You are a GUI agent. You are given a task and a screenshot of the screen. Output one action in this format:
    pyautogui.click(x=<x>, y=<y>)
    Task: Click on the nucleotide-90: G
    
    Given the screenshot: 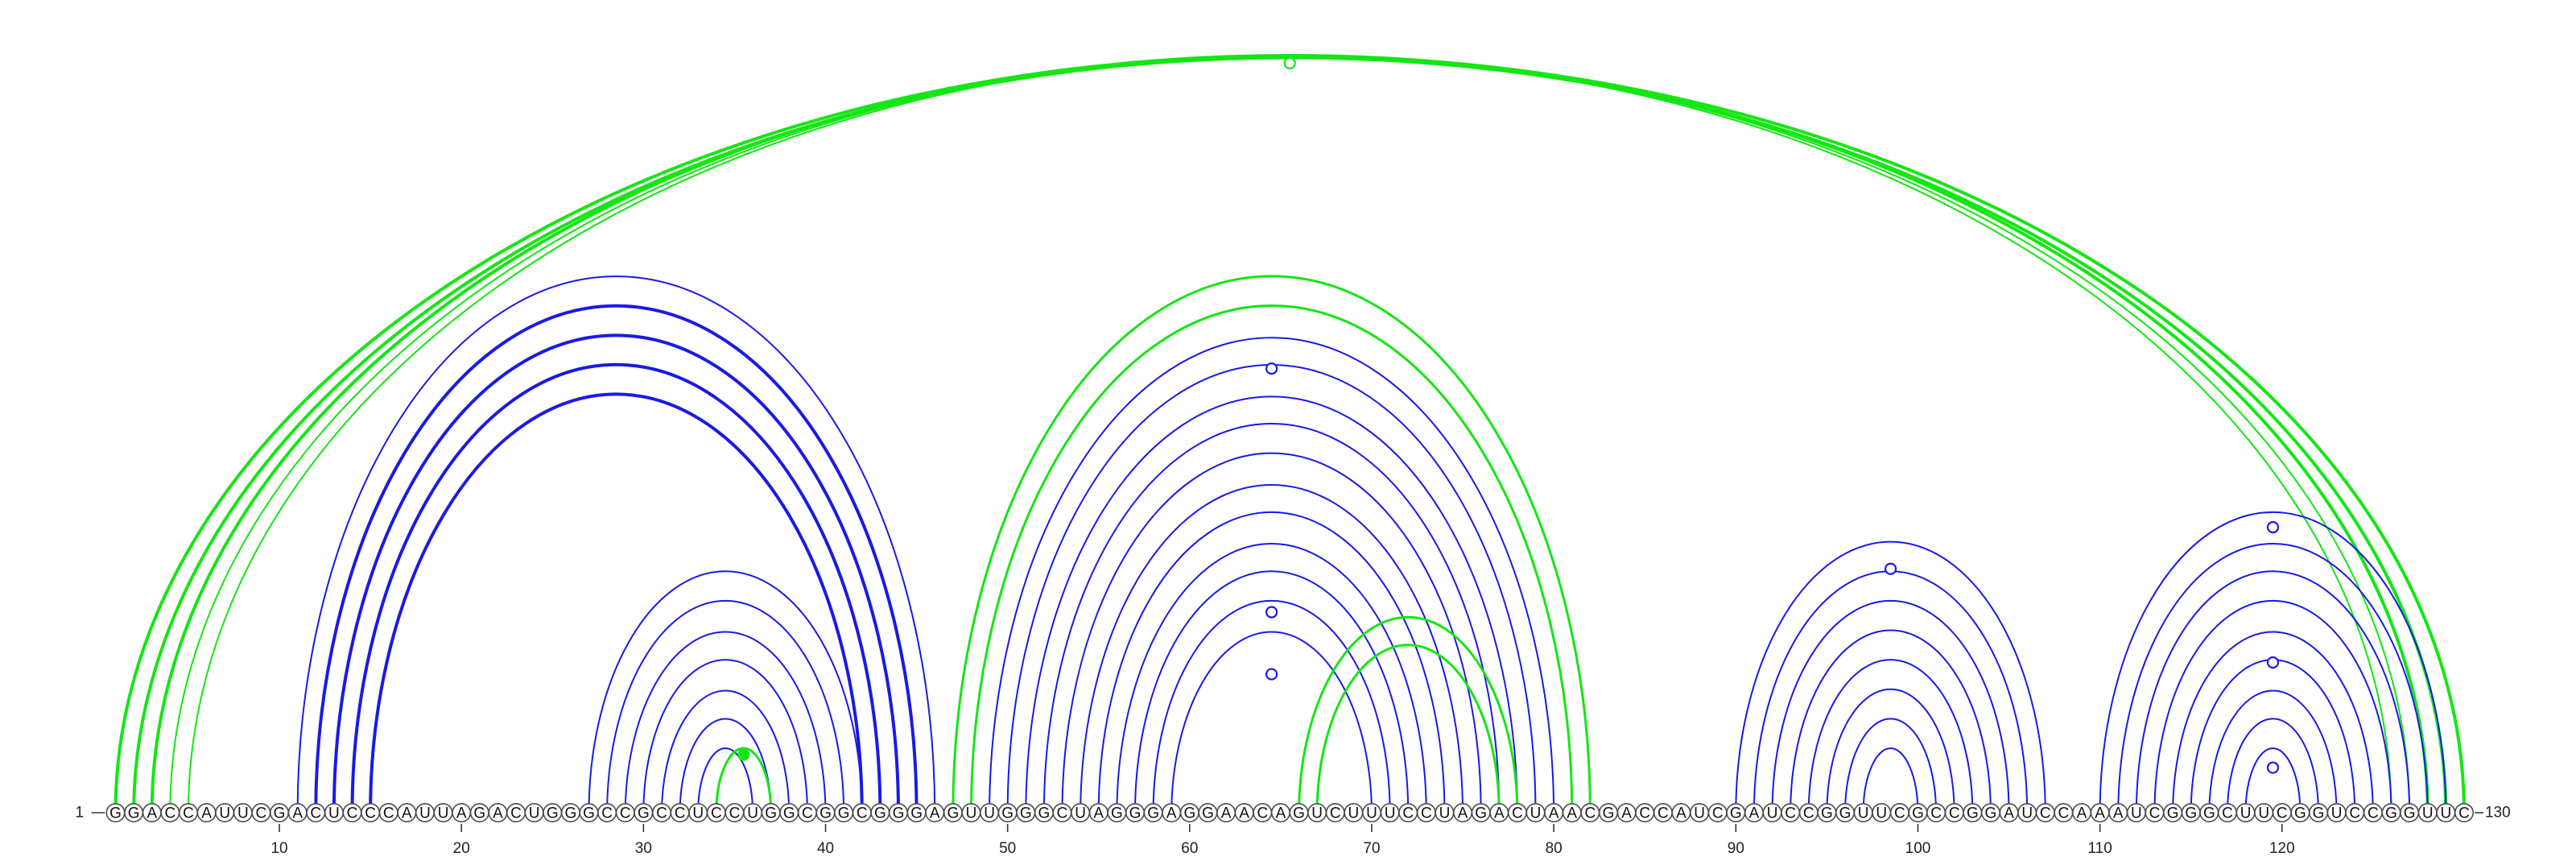 What is the action you would take?
    pyautogui.click(x=1736, y=812)
    